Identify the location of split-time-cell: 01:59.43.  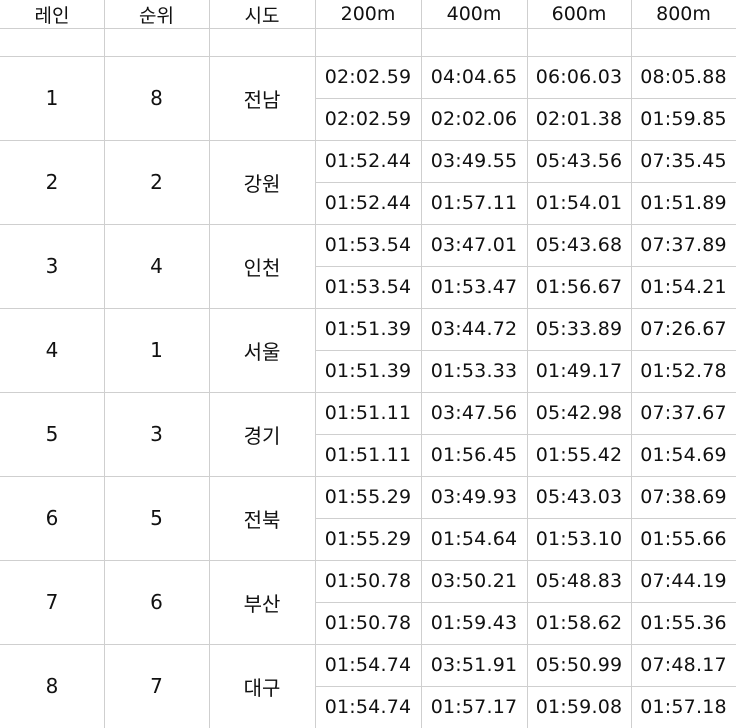
(474, 623).